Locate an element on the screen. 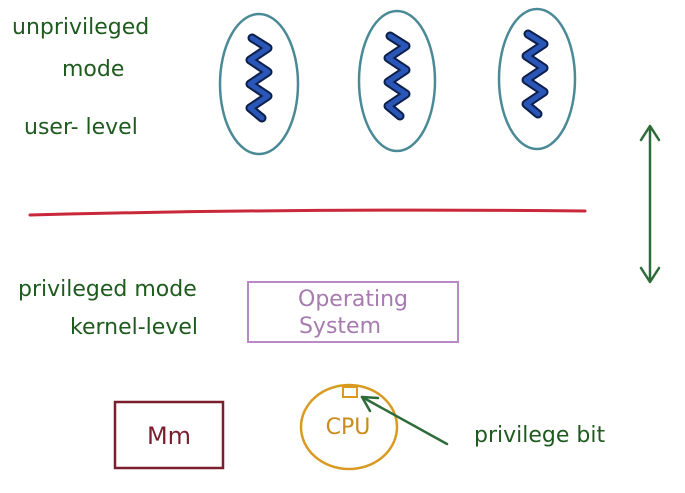  kernel-level-label: kernel-level is located at coordinates (134, 327).